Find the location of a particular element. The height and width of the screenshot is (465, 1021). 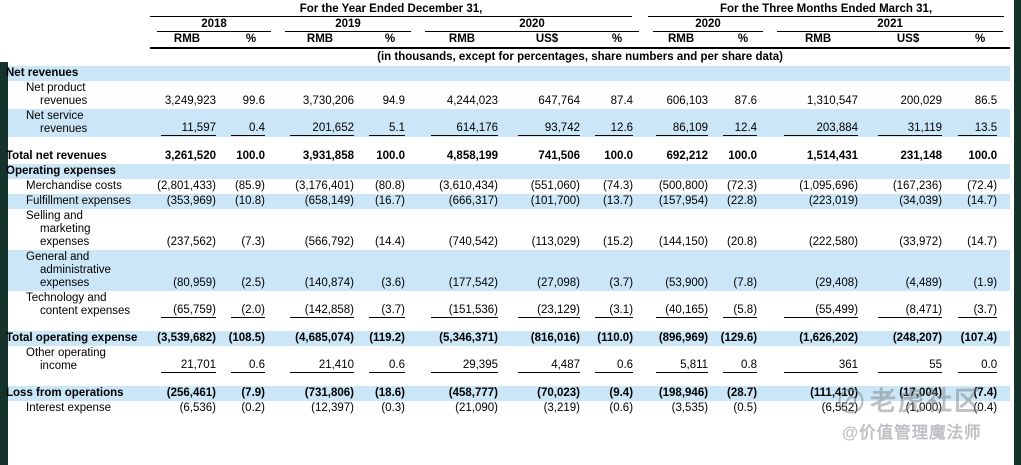

year-2019: 2019 is located at coordinates (348, 24).